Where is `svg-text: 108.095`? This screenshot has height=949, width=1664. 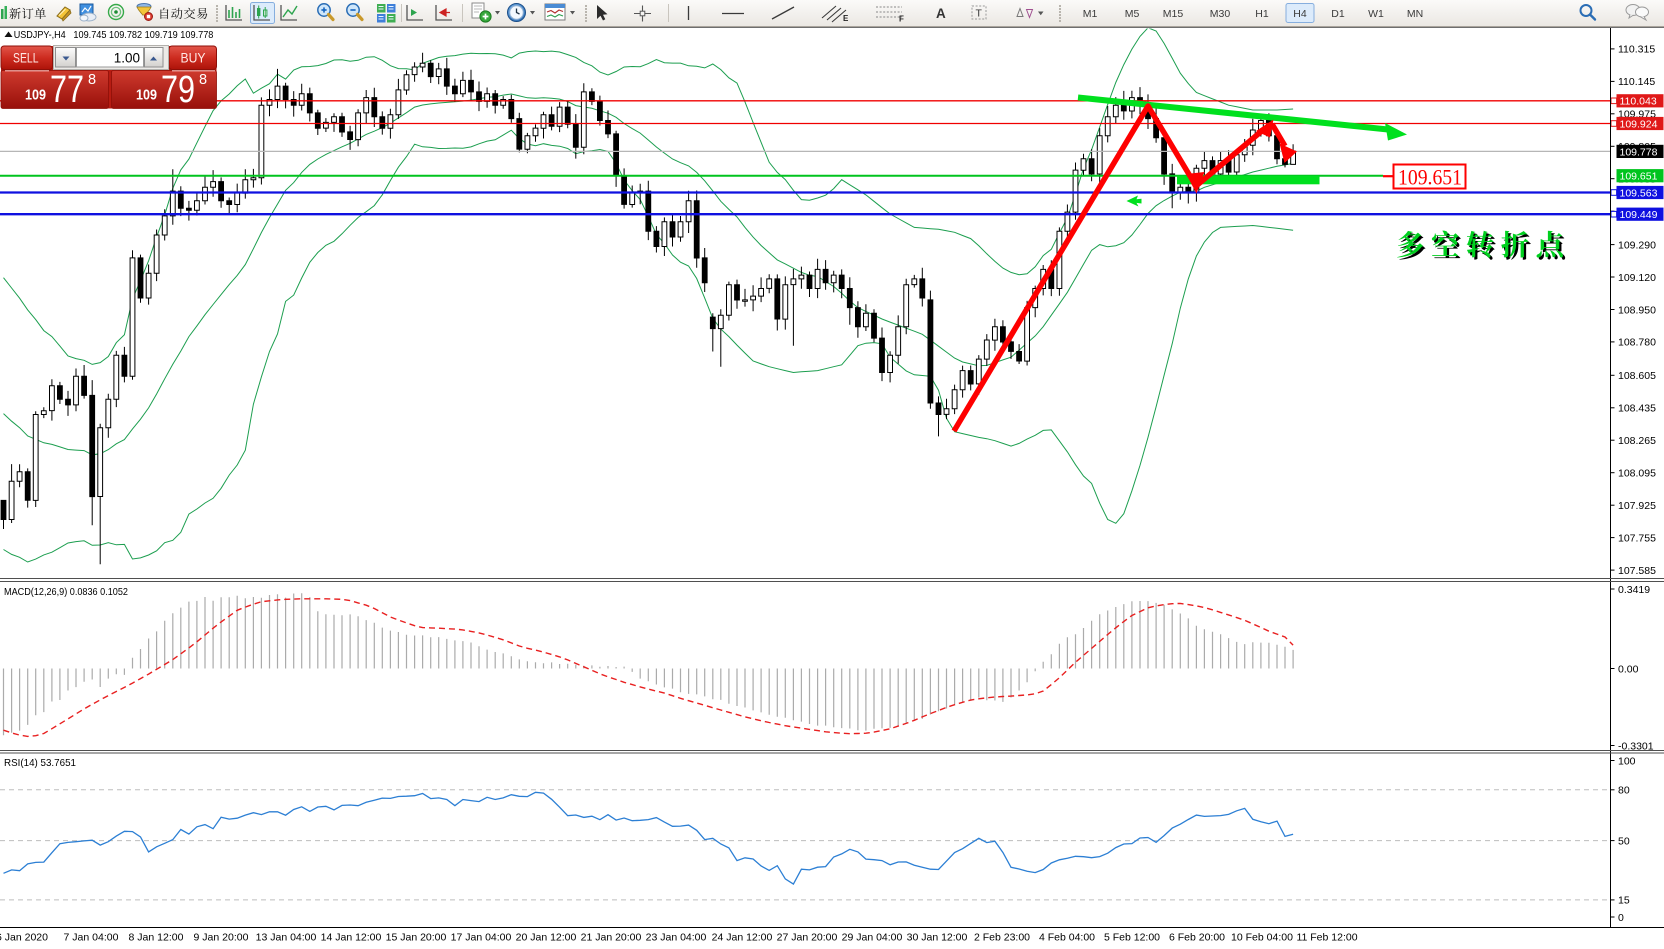 svg-text: 108.095 is located at coordinates (1637, 474).